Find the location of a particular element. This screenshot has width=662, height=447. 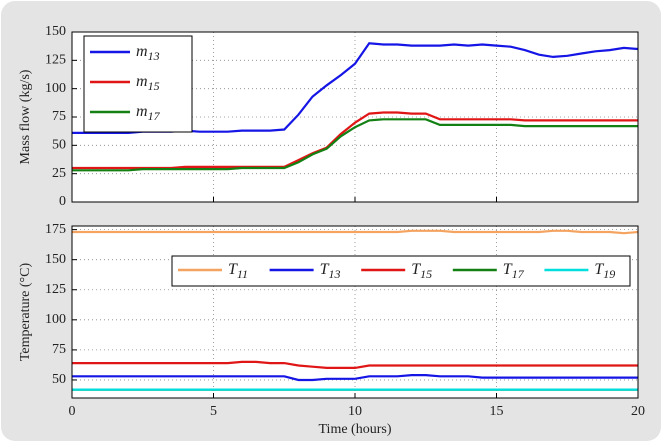

x-tick-label: 15 is located at coordinates (497, 411).